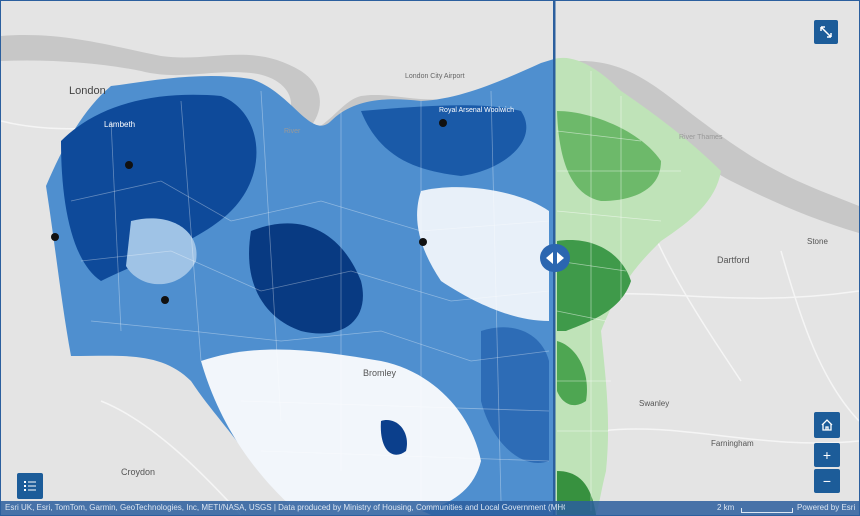 Image resolution: width=860 pixels, height=516 pixels. I want to click on label-royal-arsenal: Royal Arsenal Woolwich, so click(476, 110).